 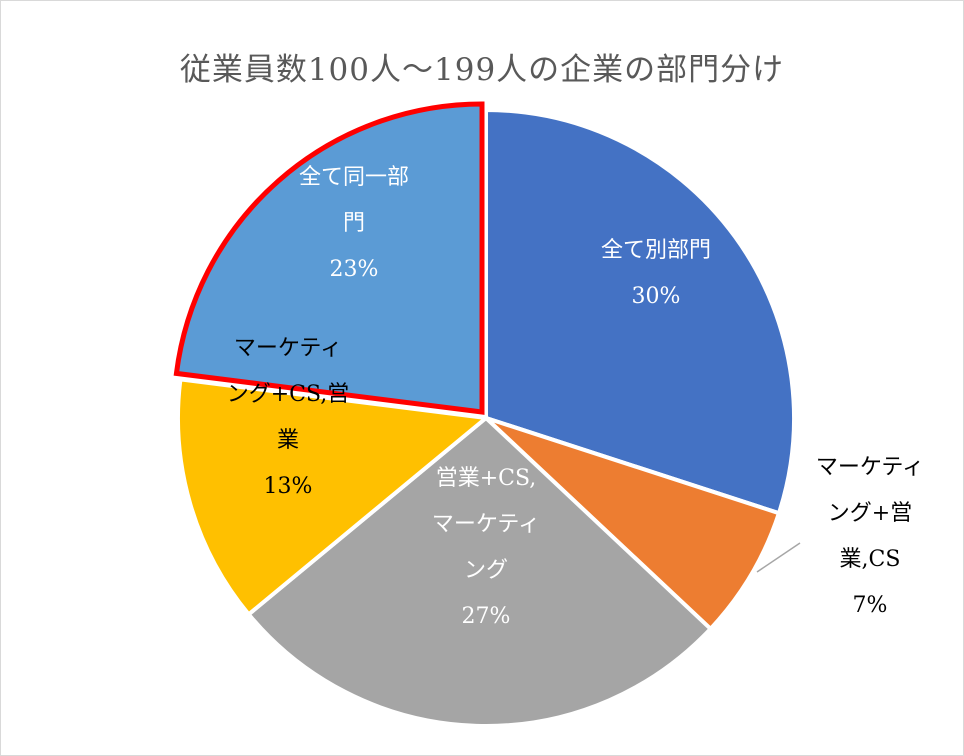 I want to click on data-label-value: 27%, so click(x=486, y=616).